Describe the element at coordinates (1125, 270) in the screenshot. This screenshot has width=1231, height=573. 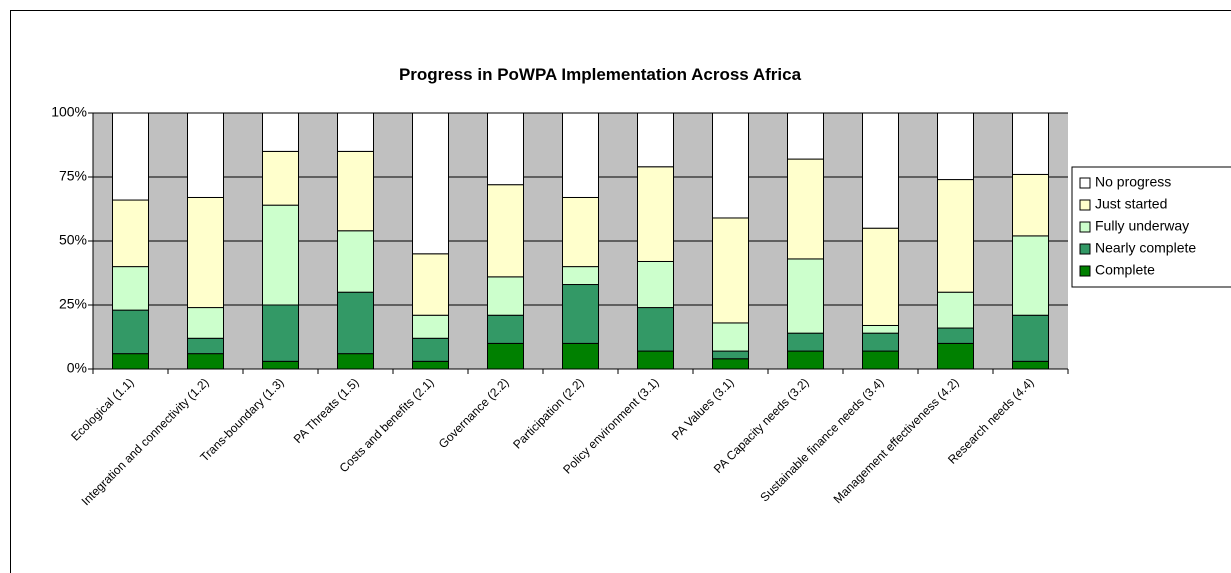
I see `legend-label: Complete` at that location.